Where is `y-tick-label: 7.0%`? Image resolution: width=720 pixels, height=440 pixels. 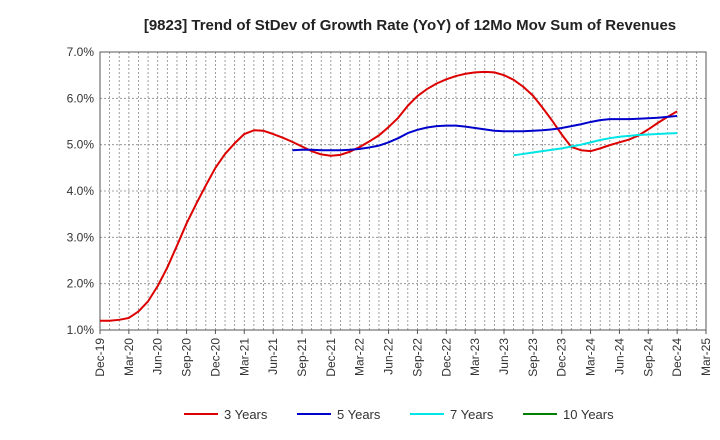
y-tick-label: 7.0% is located at coordinates (81, 52).